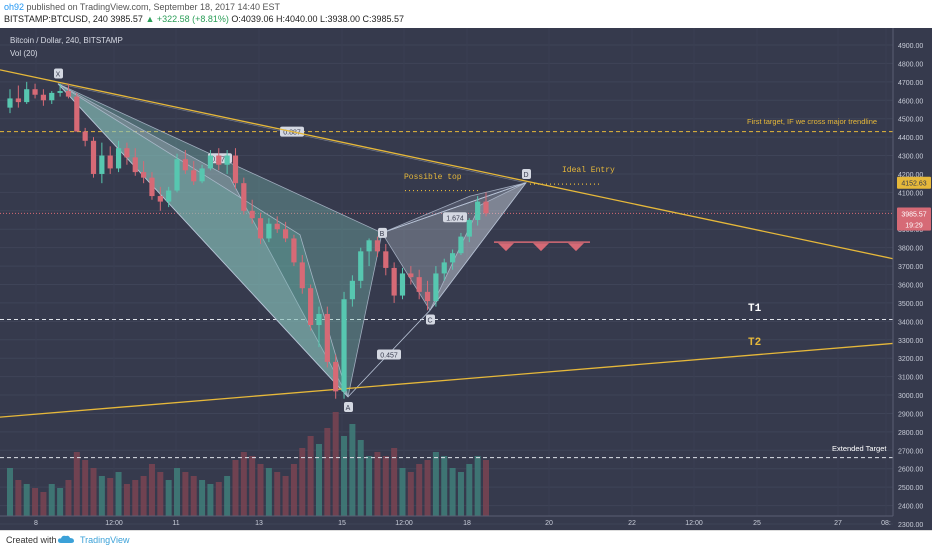  What do you see at coordinates (910, 451) in the screenshot?
I see `y-tick-label: 2700.00` at bounding box center [910, 451].